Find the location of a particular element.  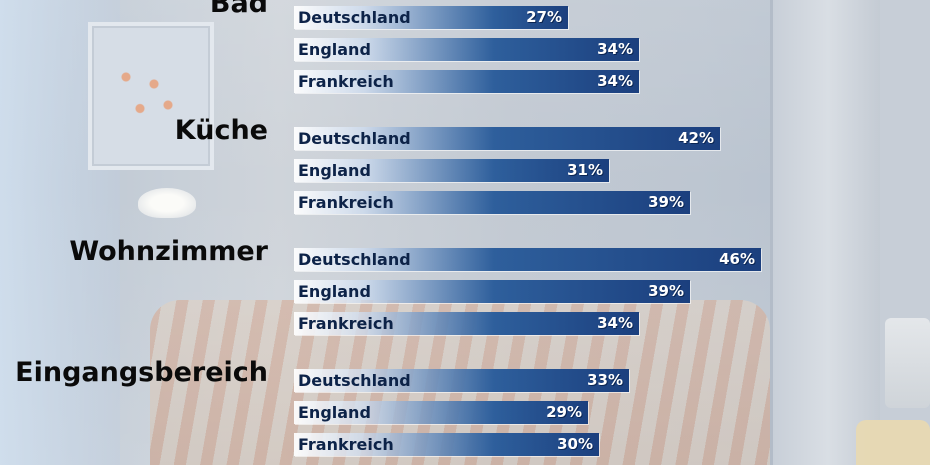

category-label: Bad is located at coordinates (238, 9).